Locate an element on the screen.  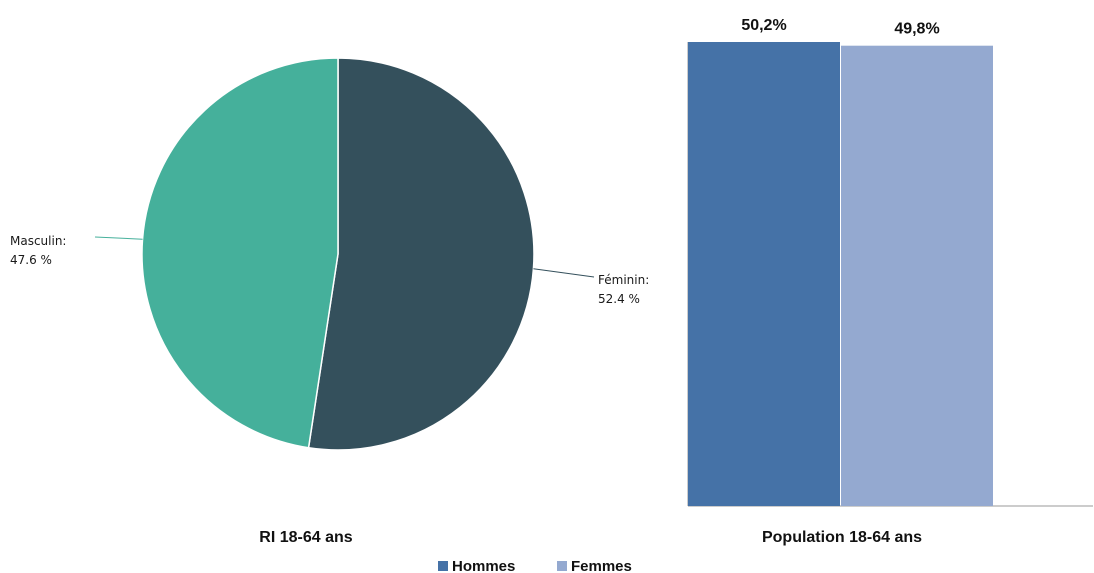
legend-label-hommes: Hommes is located at coordinates (483, 565).